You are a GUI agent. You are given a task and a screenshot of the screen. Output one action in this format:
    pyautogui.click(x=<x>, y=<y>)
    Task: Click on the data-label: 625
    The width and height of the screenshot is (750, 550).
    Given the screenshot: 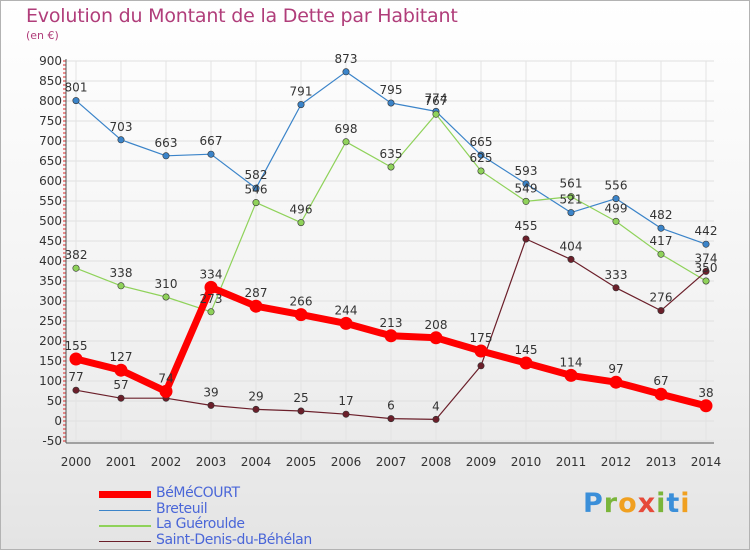 What is the action you would take?
    pyautogui.click(x=481, y=158)
    